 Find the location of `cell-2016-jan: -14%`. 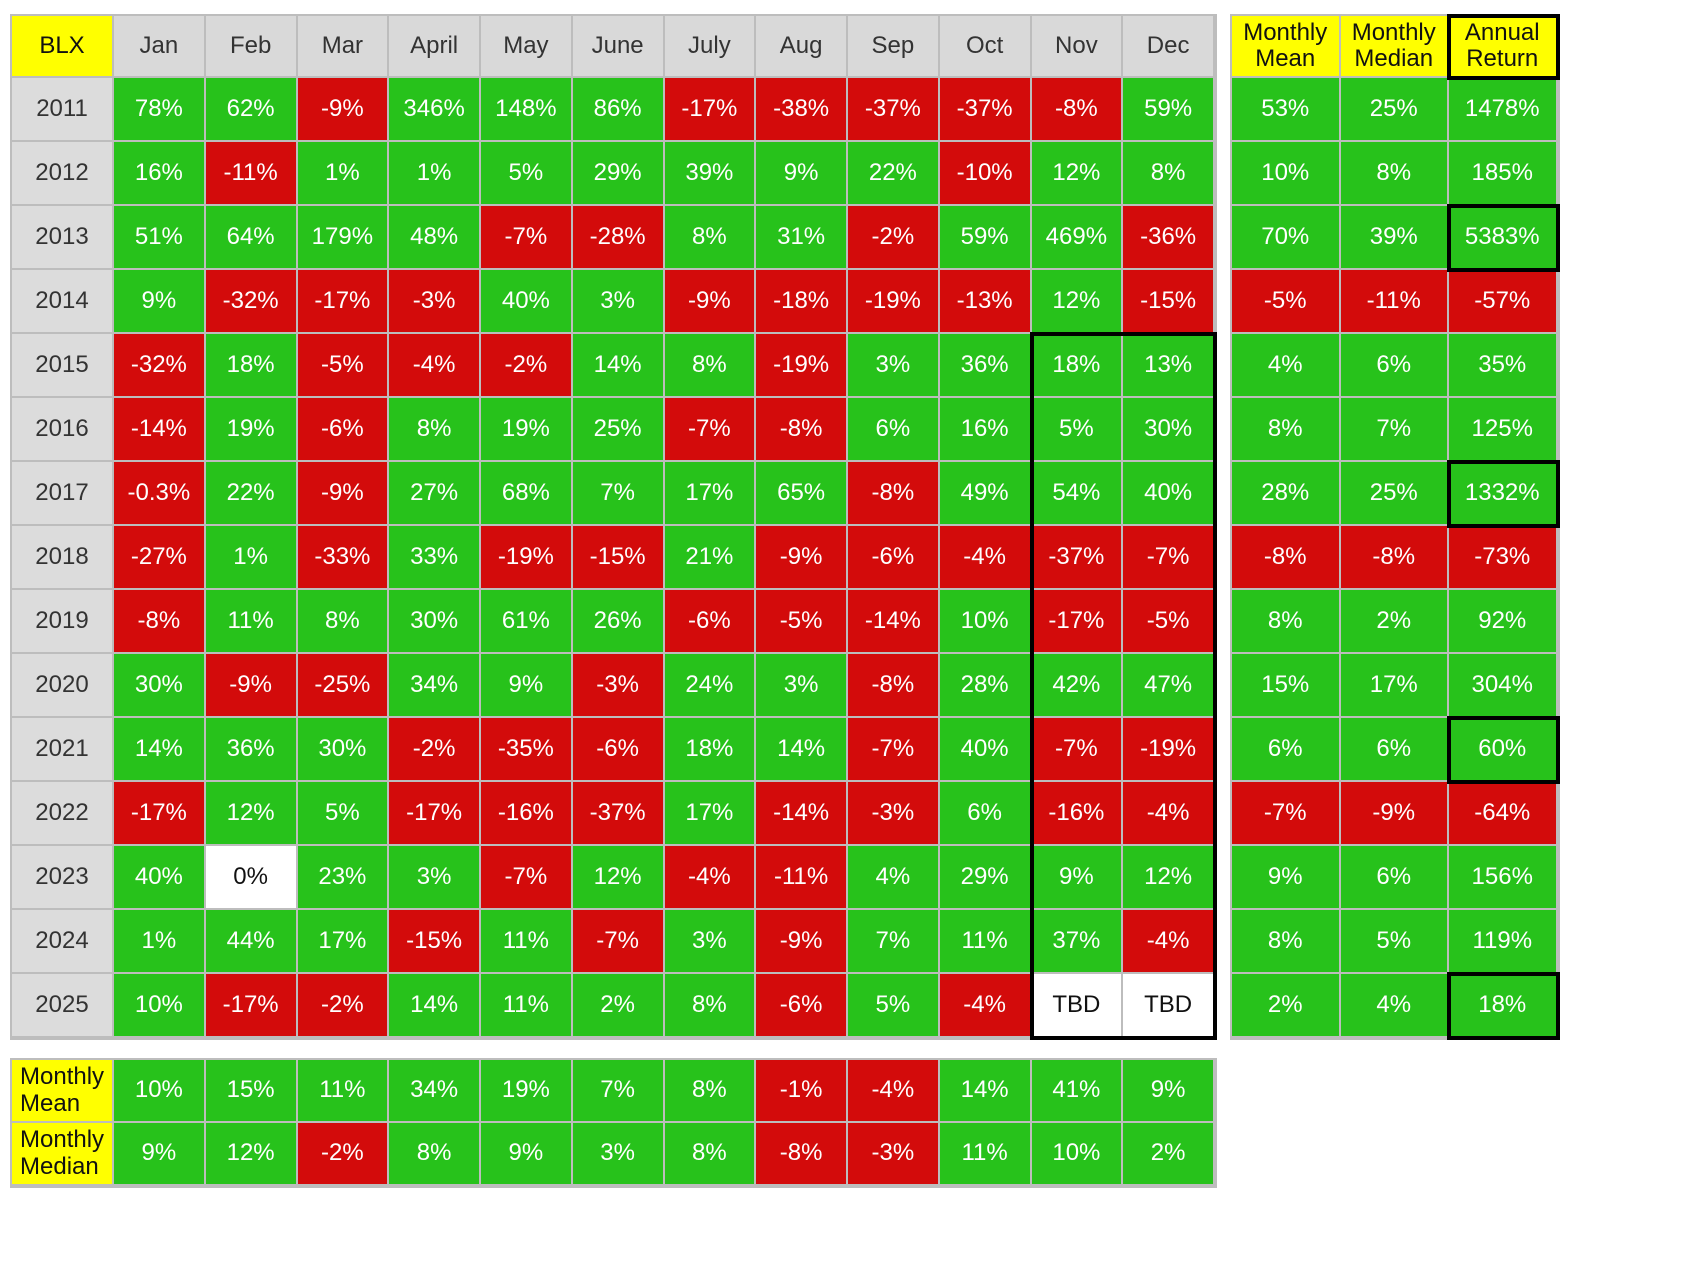

cell-2016-jan: -14% is located at coordinates (160, 430).